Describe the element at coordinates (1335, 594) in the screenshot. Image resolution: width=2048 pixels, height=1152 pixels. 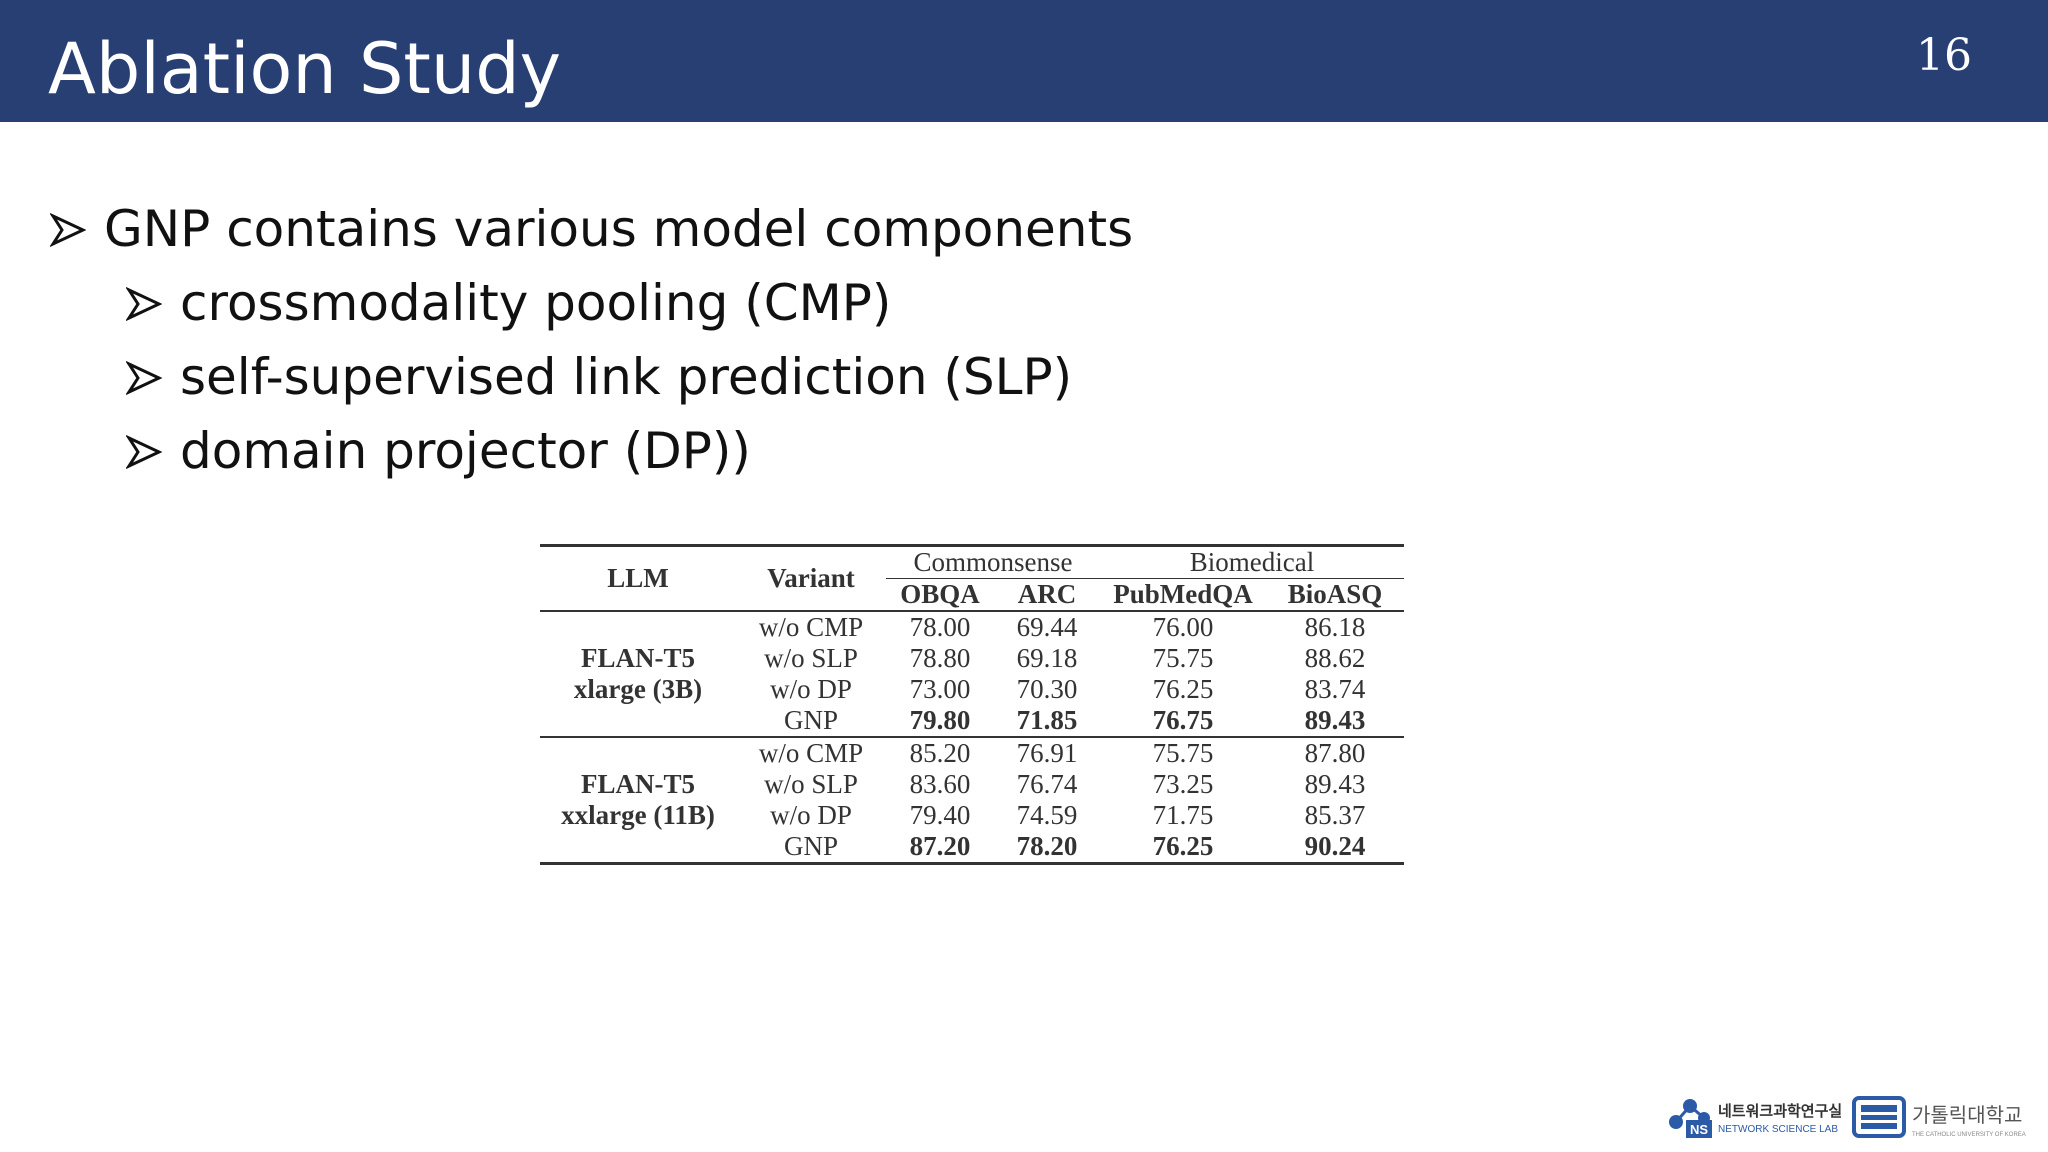
I see `header-bioasq: BioASQ` at that location.